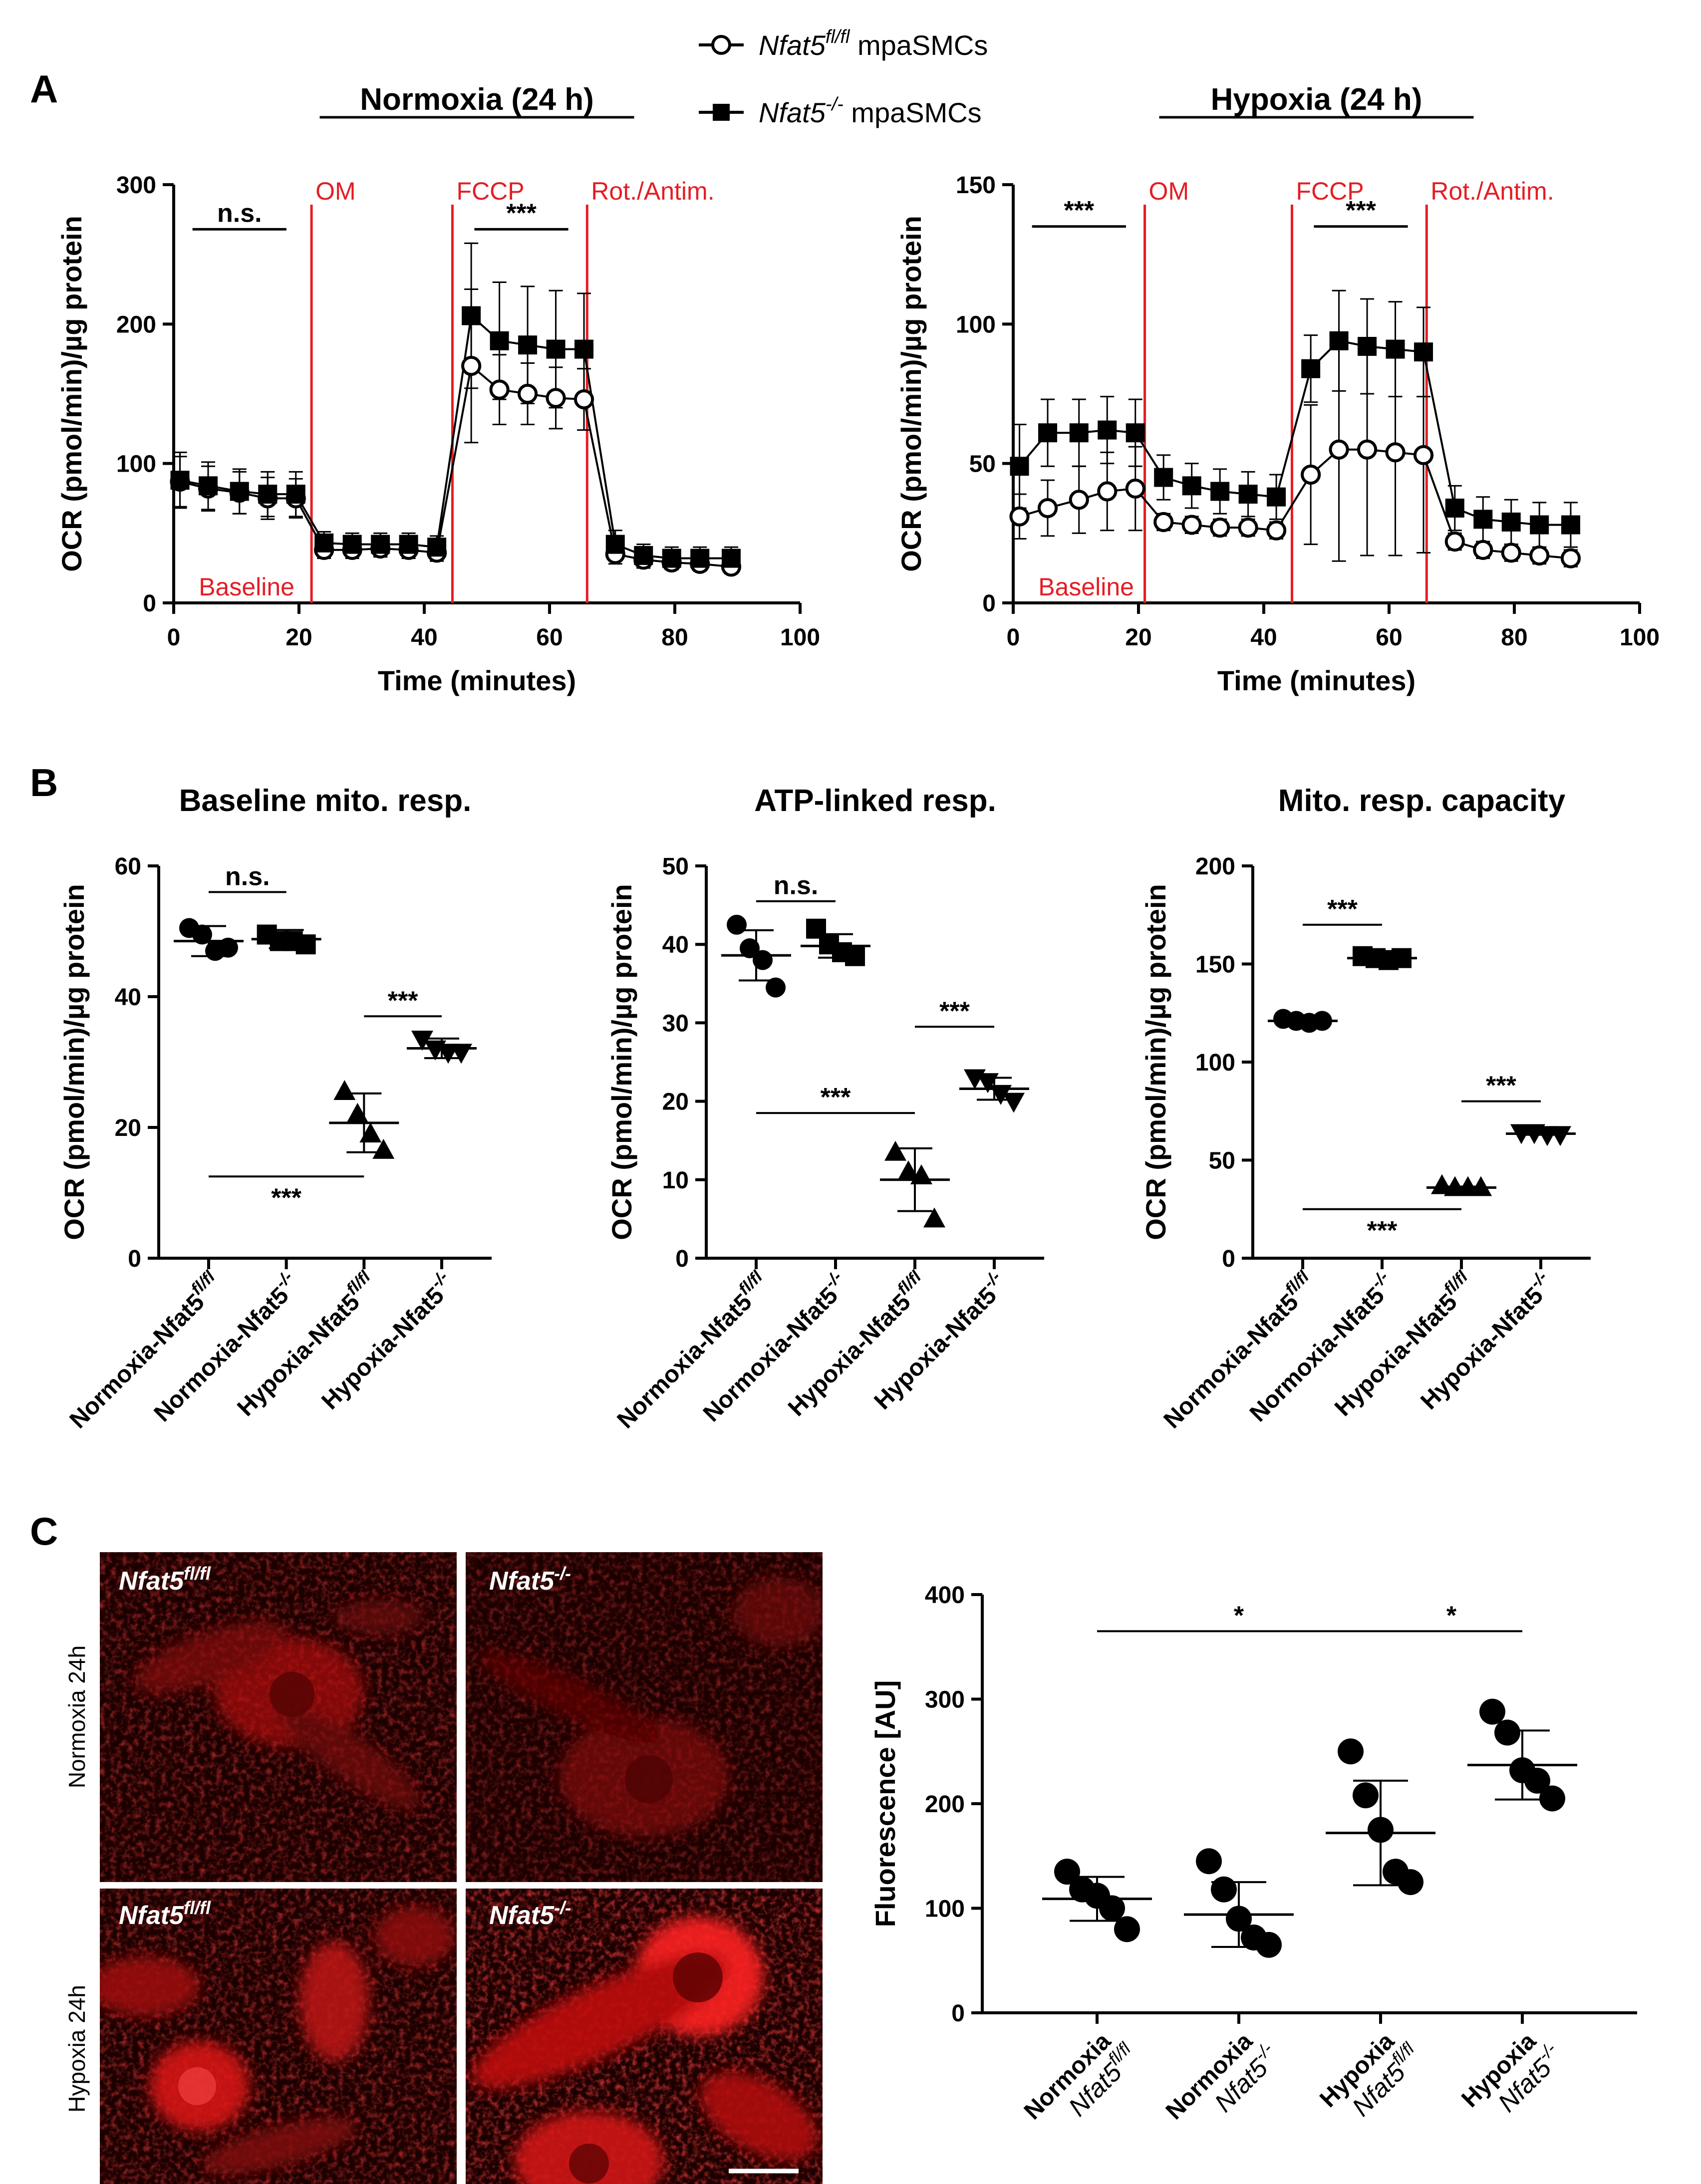 Image resolution: width=1701 pixels, height=2184 pixels. Describe the element at coordinates (1263, 637) in the screenshot. I see `x-tick-label: 40` at that location.